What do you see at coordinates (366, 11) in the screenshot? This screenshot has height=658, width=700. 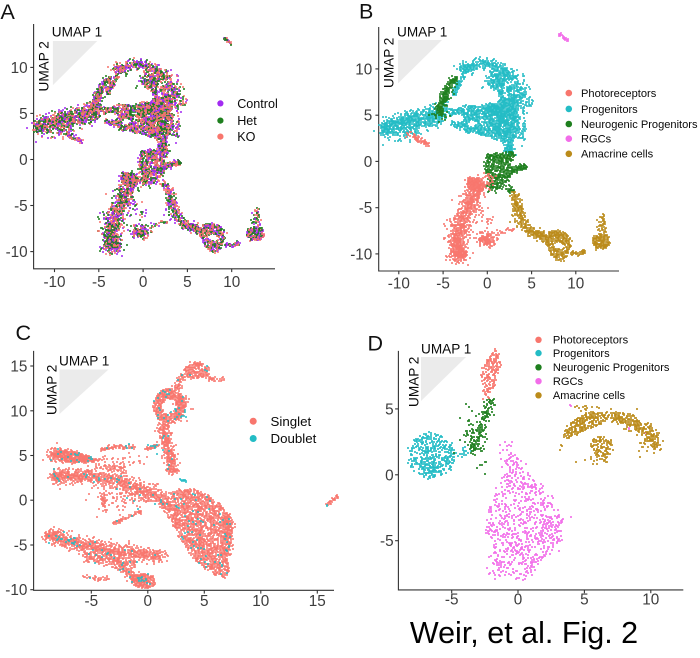 I see `svg-text: B` at bounding box center [366, 11].